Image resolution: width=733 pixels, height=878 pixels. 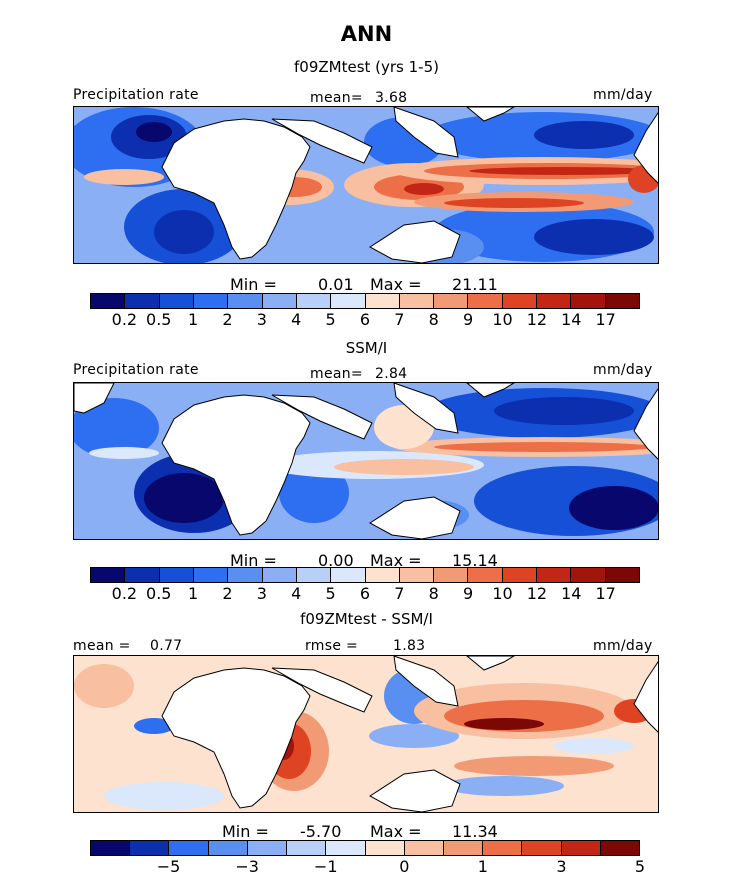 What do you see at coordinates (247, 866) in the screenshot?
I see `colorbar-tick-label: −3` at bounding box center [247, 866].